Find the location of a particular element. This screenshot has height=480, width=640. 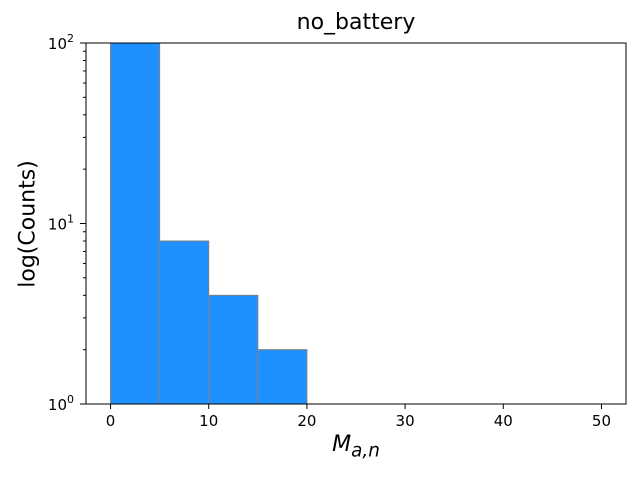

x-tick-label-40: 40 is located at coordinates (503, 421).